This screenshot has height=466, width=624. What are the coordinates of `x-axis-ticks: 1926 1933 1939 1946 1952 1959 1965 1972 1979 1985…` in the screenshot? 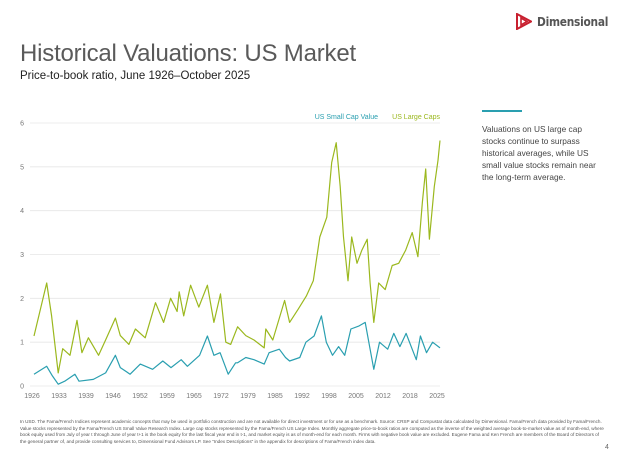 It's located at (234, 396).